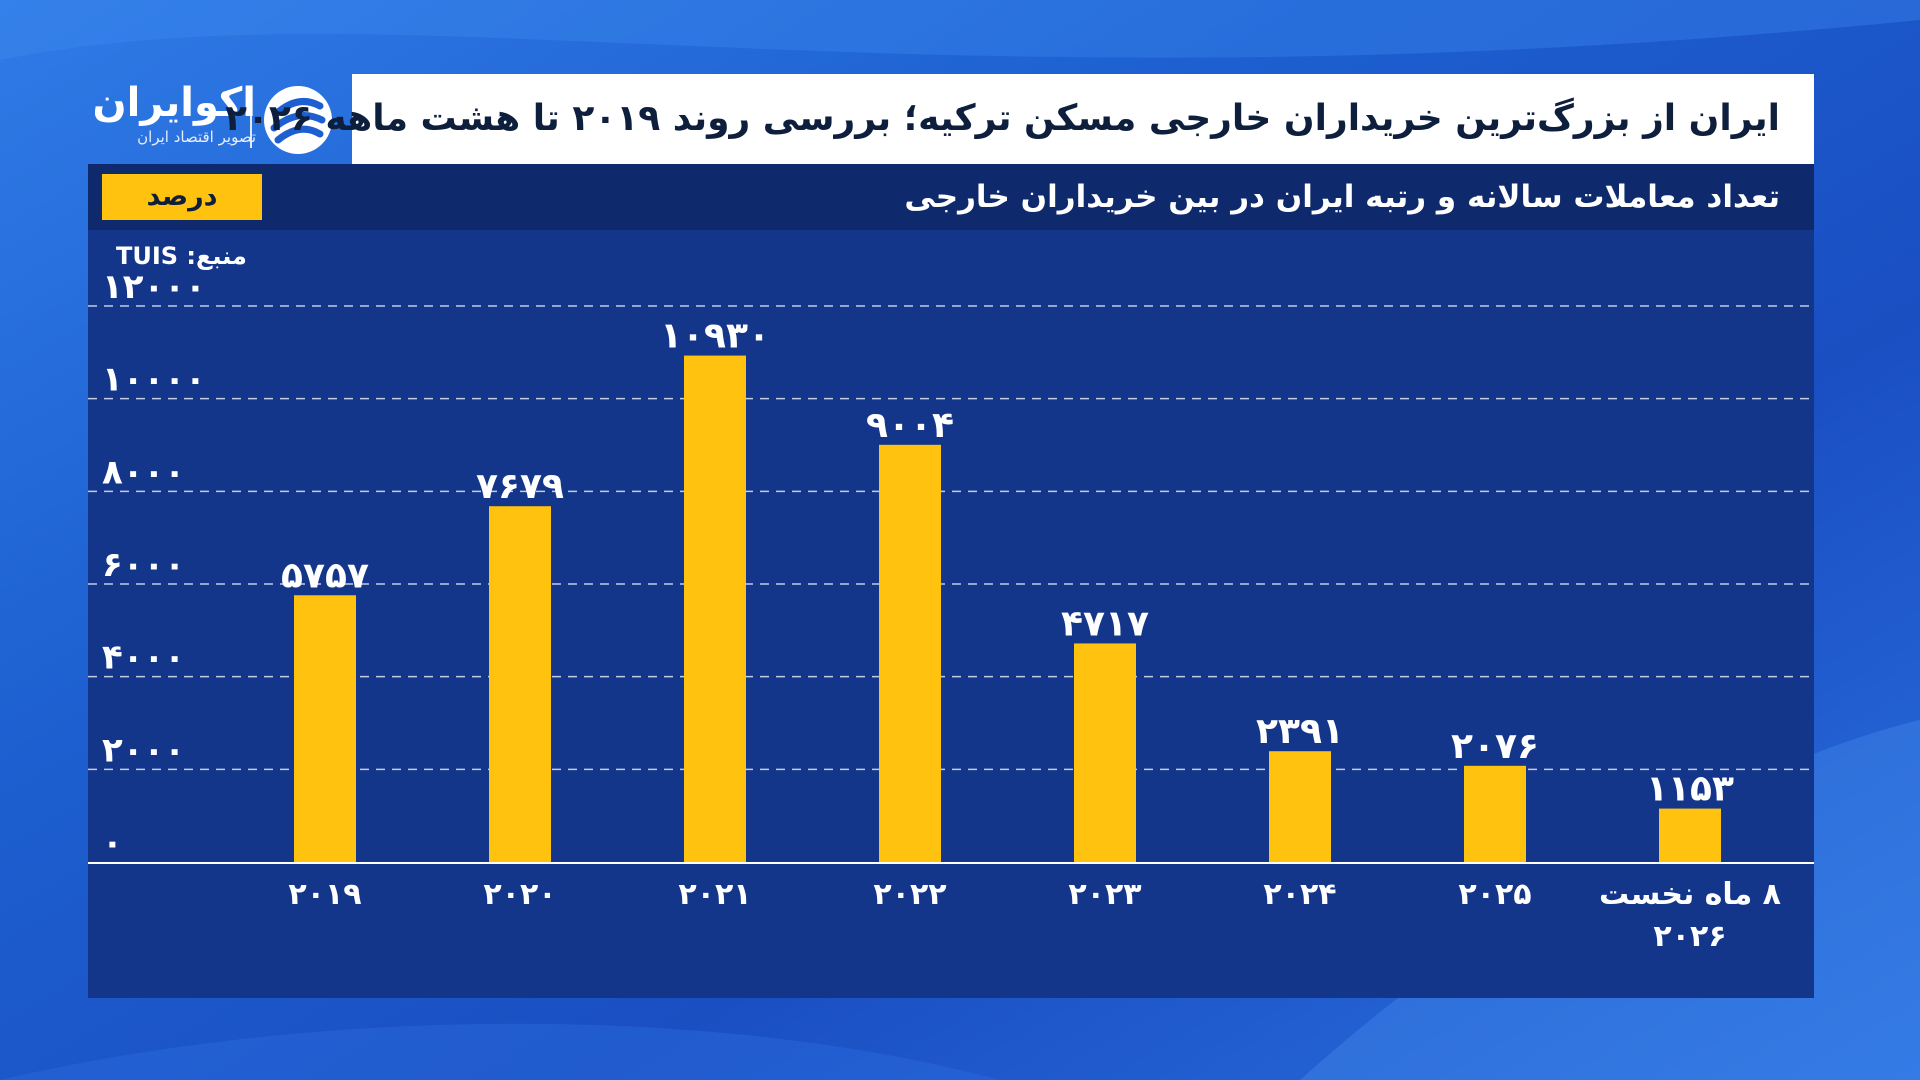 The height and width of the screenshot is (1080, 1920). What do you see at coordinates (1299, 894) in the screenshot?
I see `x-tick-label: ۲۰۲۴` at bounding box center [1299, 894].